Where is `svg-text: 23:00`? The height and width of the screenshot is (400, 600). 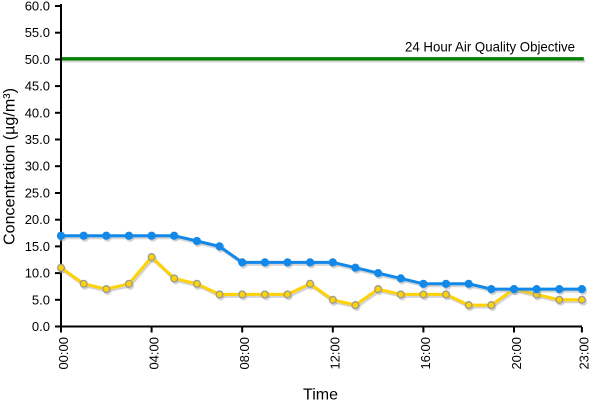
svg-text: 23:00 is located at coordinates (584, 353).